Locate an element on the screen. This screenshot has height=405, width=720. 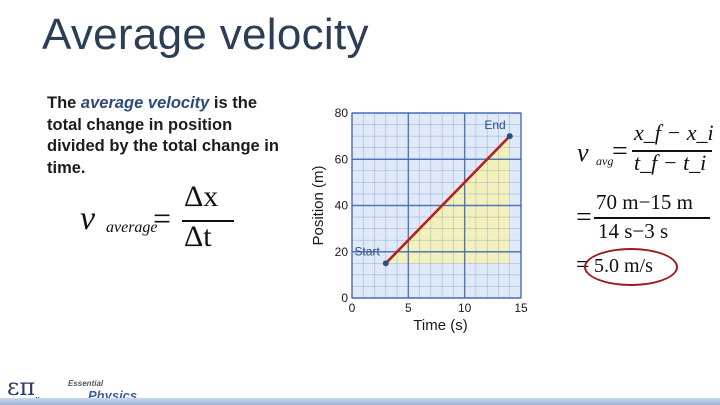
y-tick-labels: 0 20 40 60 80 is located at coordinates (342, 205).